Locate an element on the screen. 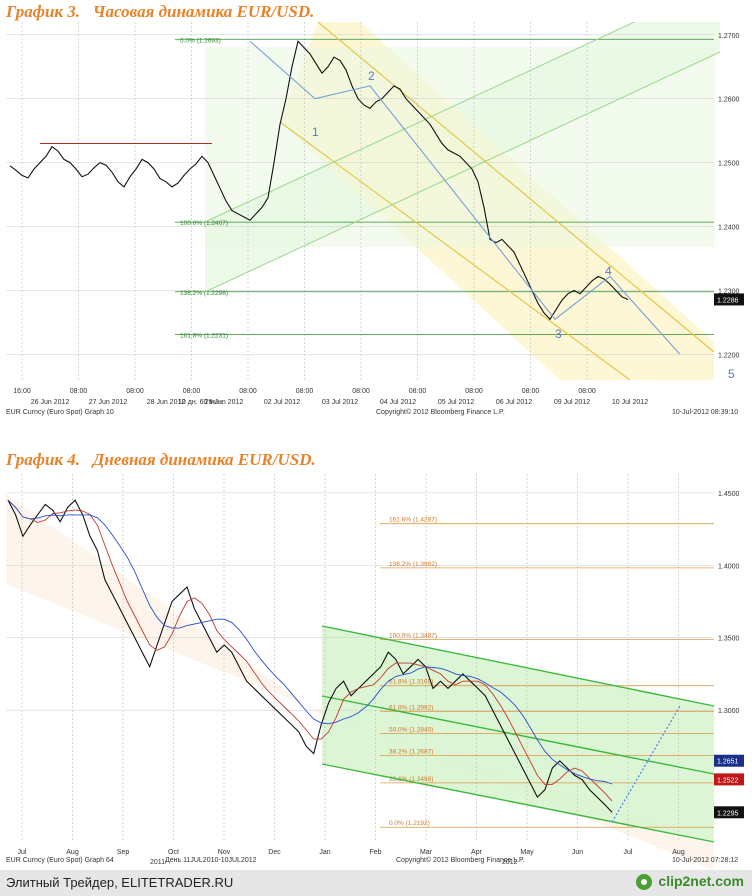 Image resolution: width=752 pixels, height=896 pixels. chart3-x-bottom-tick: 10 Jul 2012 is located at coordinates (630, 402).